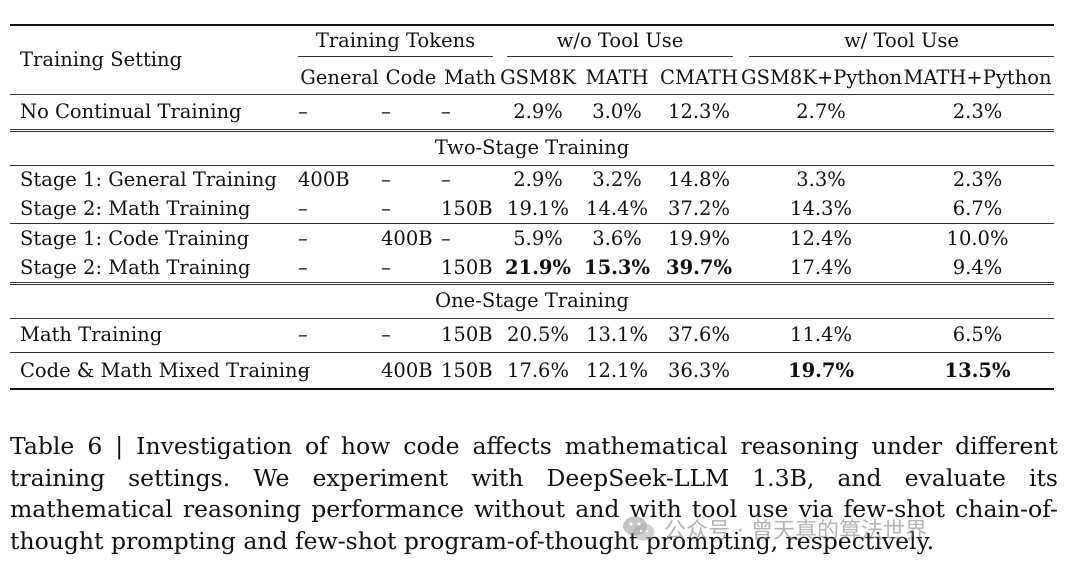 This screenshot has height=572, width=1080. Describe the element at coordinates (821, 208) in the screenshot. I see `cell-gsm8k-python: 14.3%` at that location.